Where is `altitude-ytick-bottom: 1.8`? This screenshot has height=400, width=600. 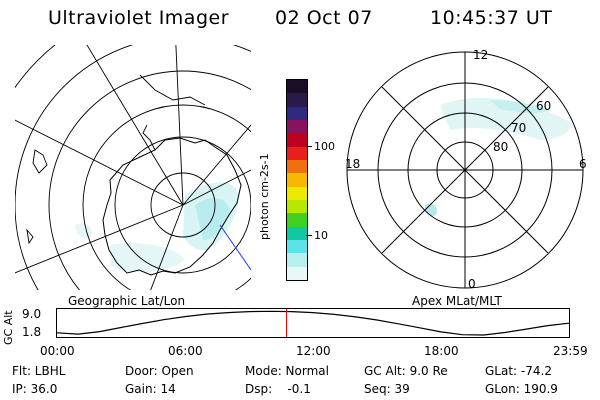
altitude-ytick-bottom: 1.8 is located at coordinates (32, 332).